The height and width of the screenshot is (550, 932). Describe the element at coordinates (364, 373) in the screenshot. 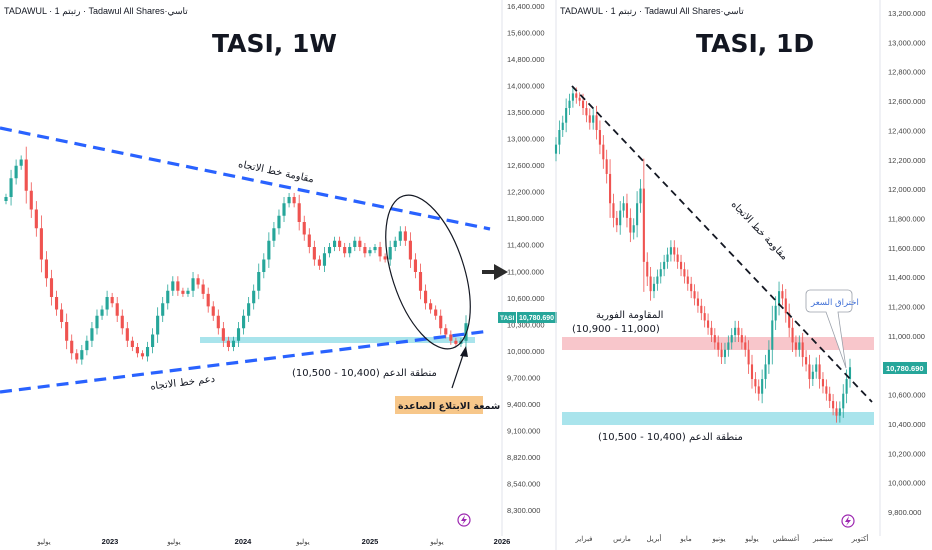

I see `left-support-zone-label: منطقة الدعم (10,400 - 10,500)` at that location.